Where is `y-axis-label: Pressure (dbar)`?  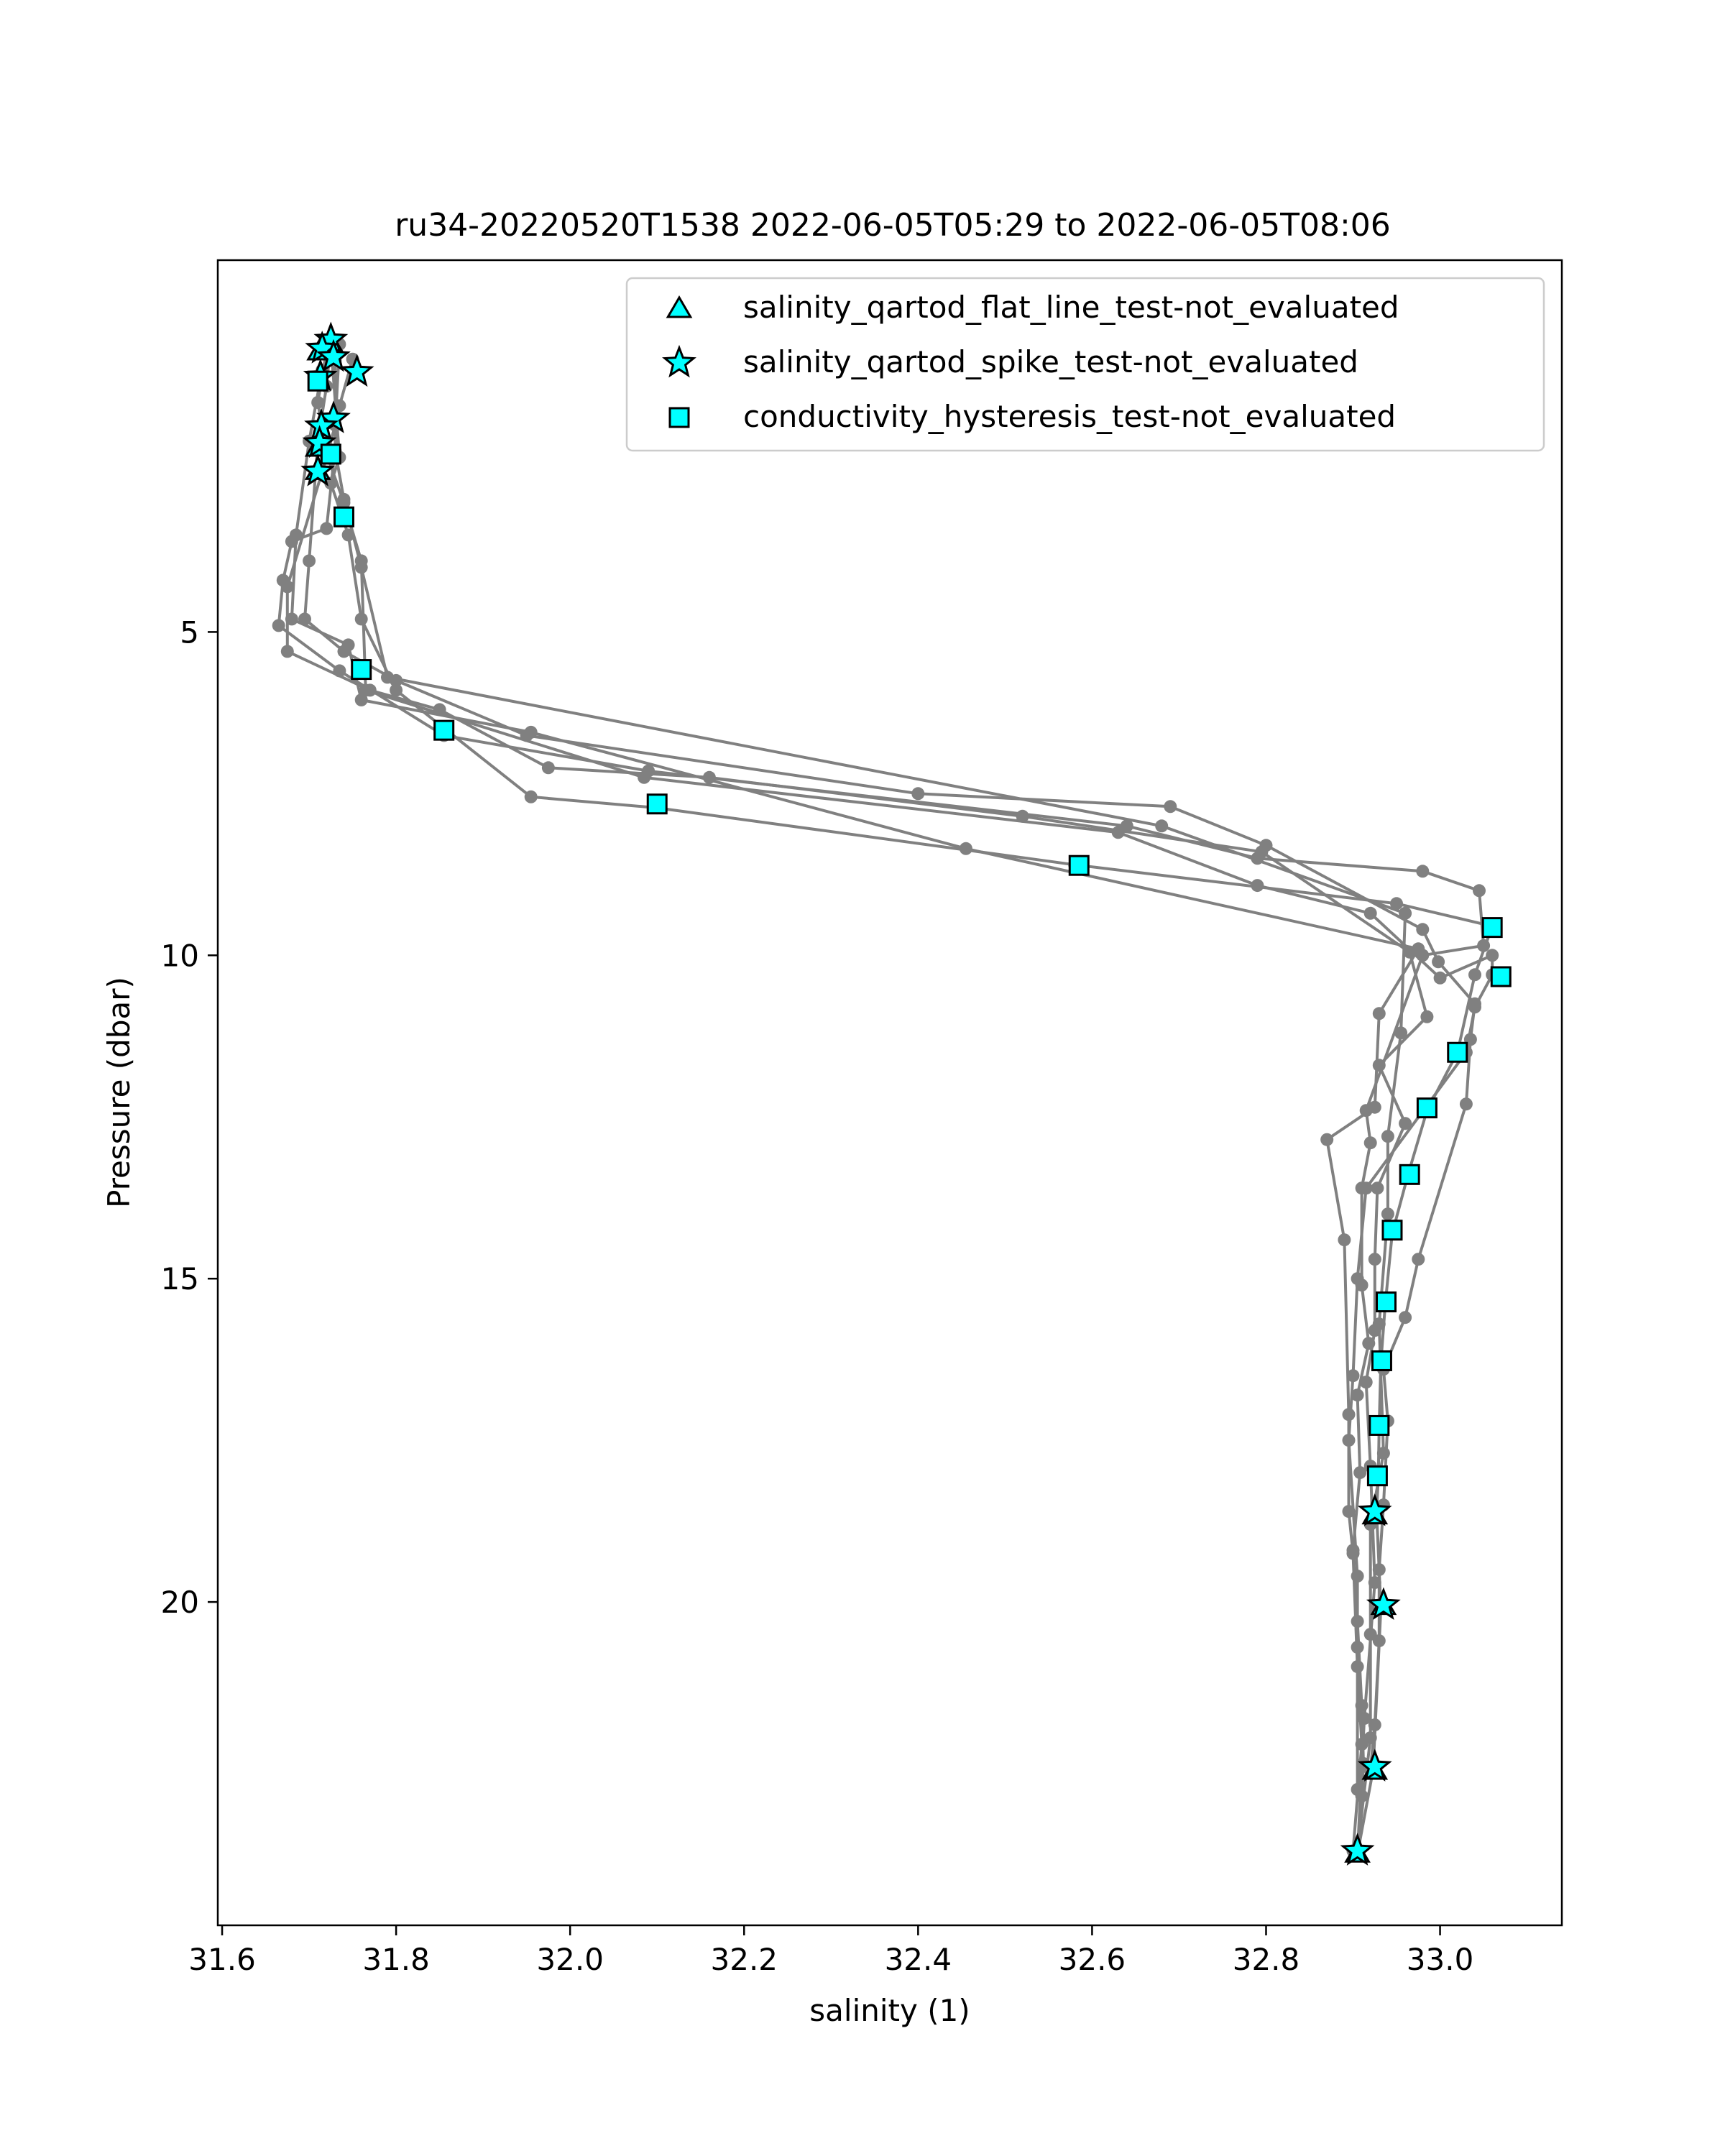
y-axis-label: Pressure (dbar) is located at coordinates (119, 1093).